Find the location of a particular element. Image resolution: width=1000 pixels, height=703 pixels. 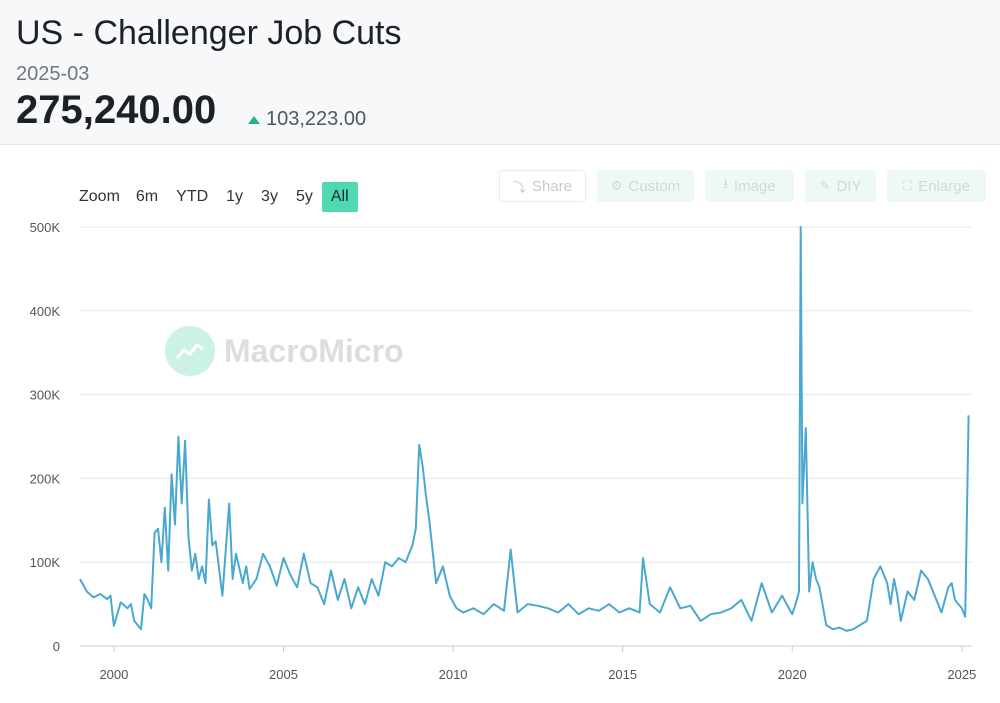

diy-button: ✎ DIY is located at coordinates (840, 186).